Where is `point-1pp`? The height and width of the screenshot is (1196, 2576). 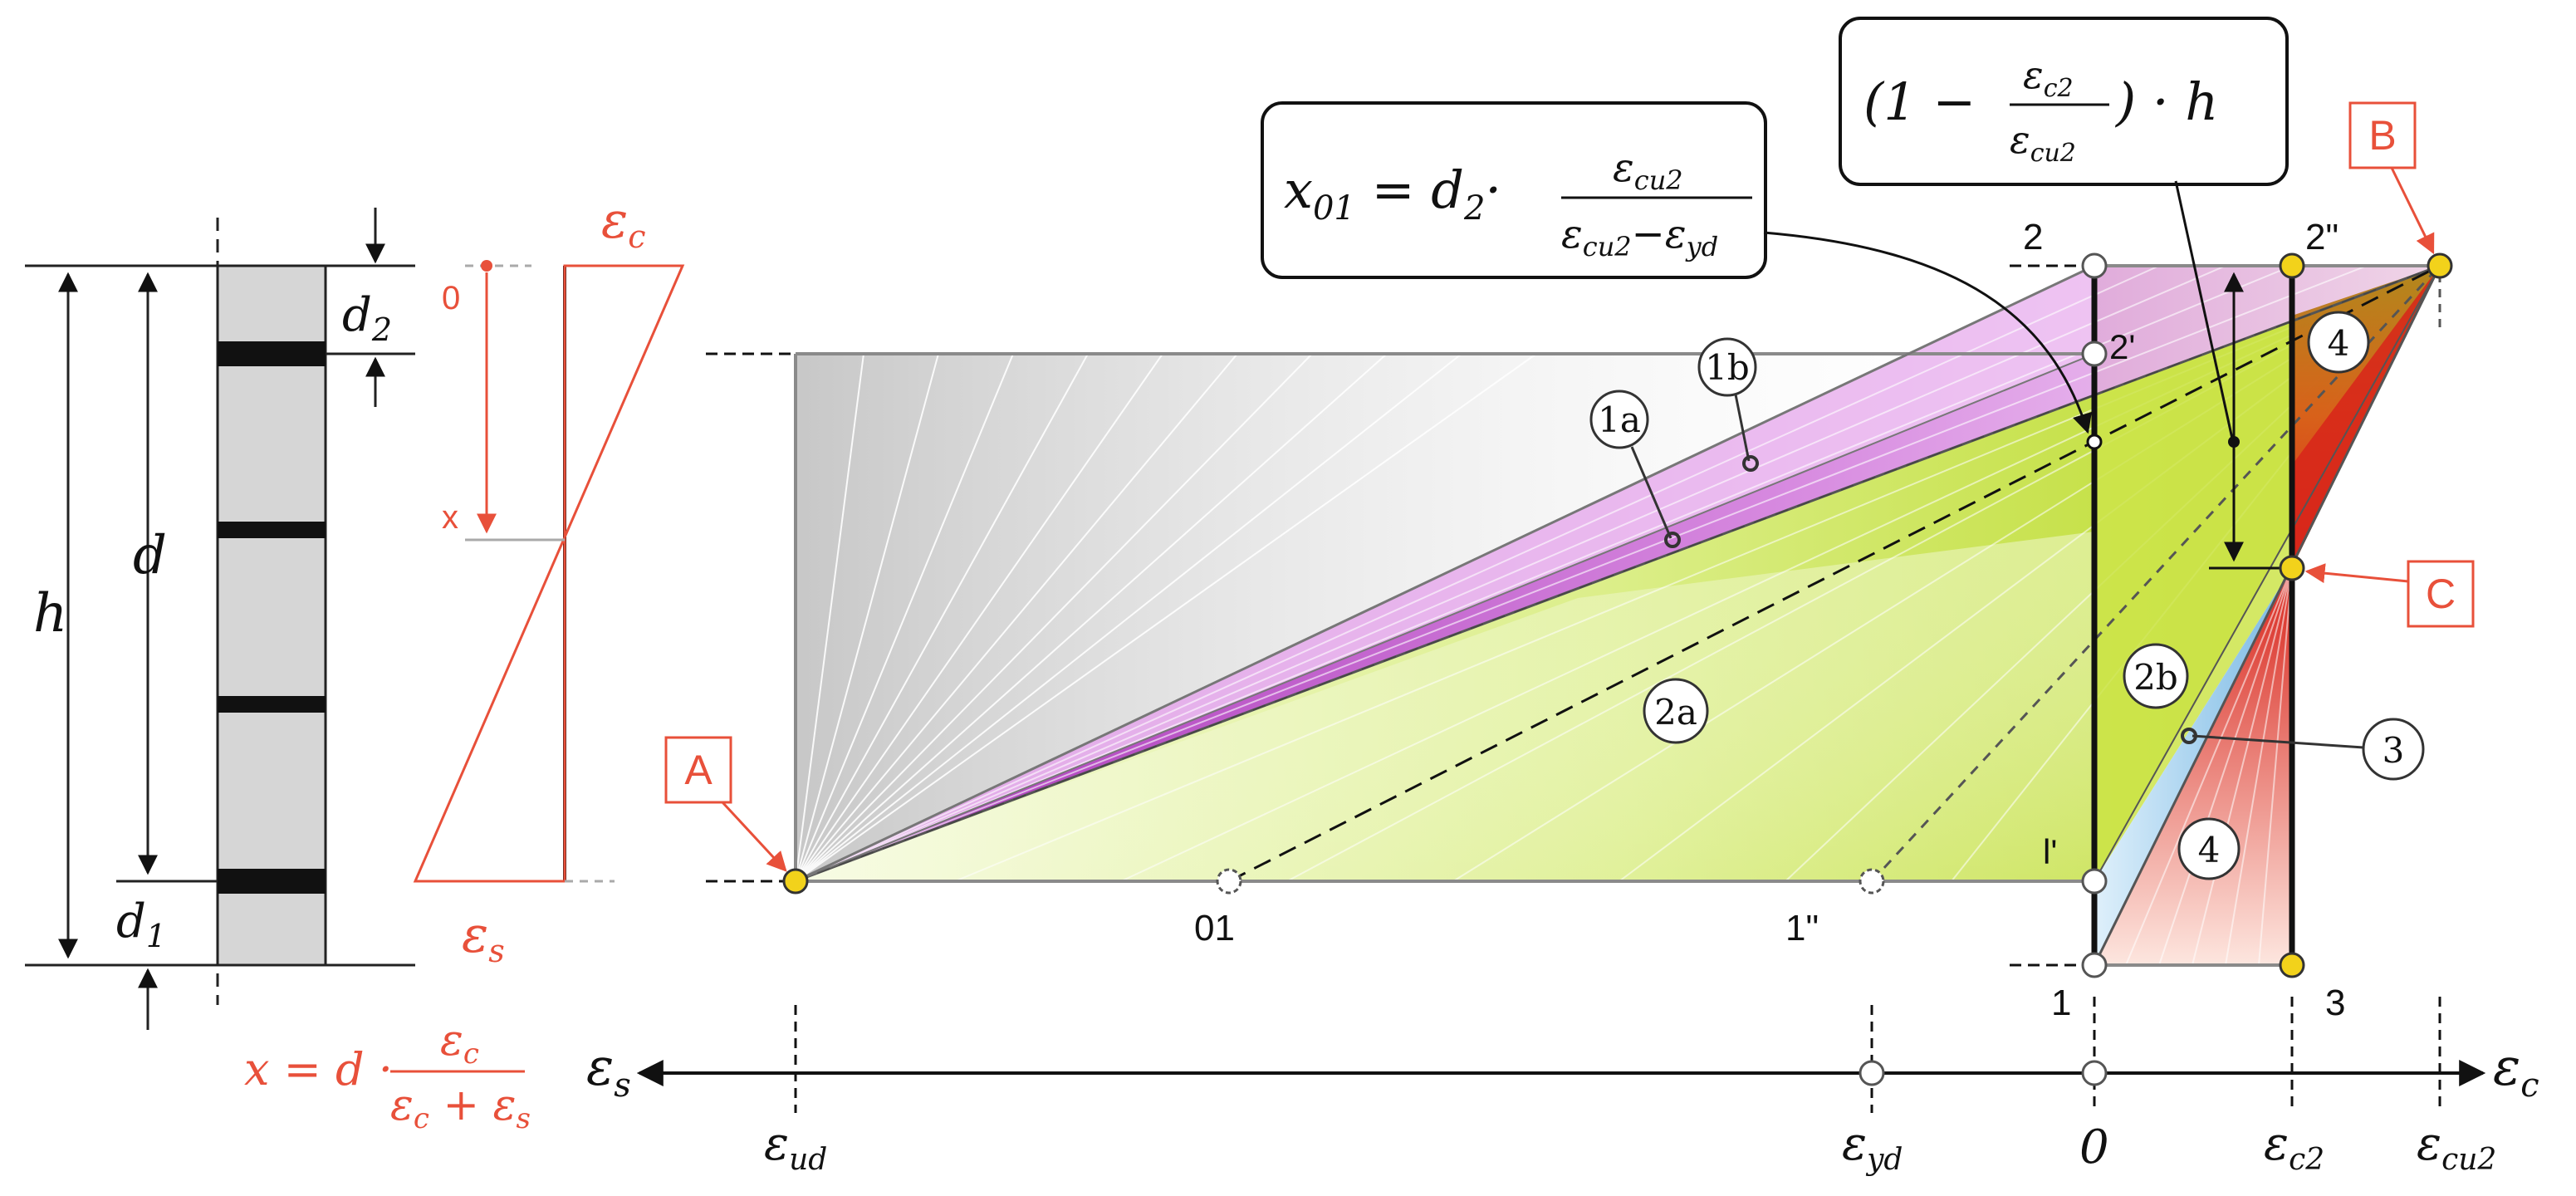 point-1pp is located at coordinates (1872, 882).